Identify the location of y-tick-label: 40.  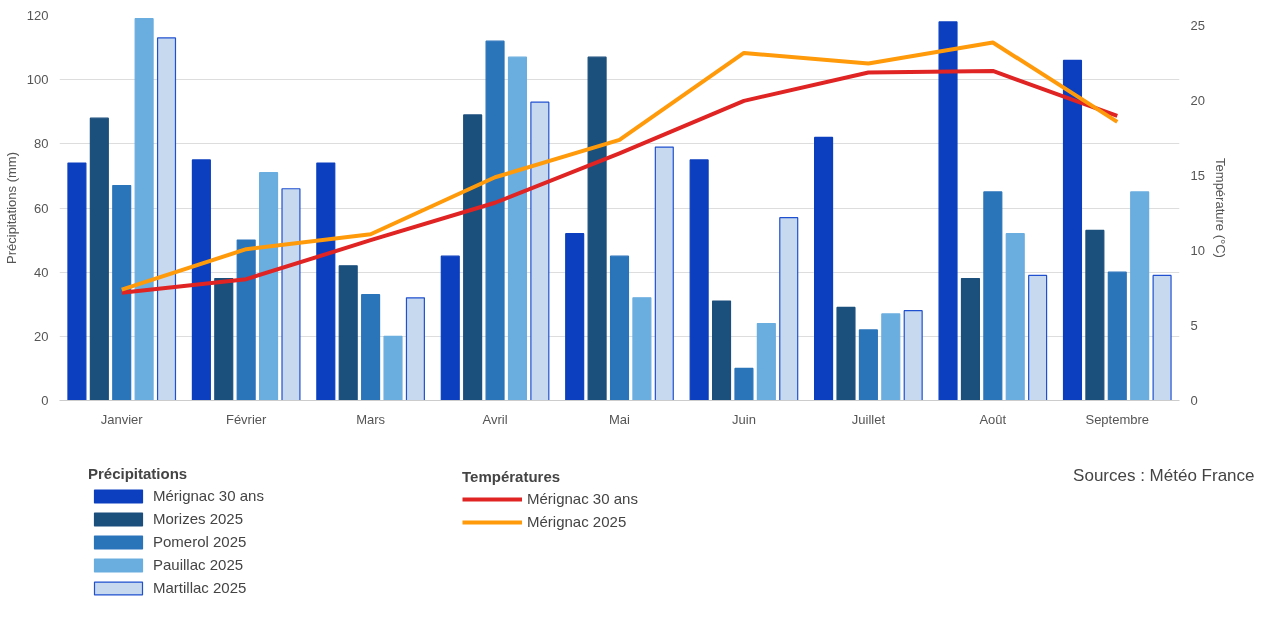
(41, 272).